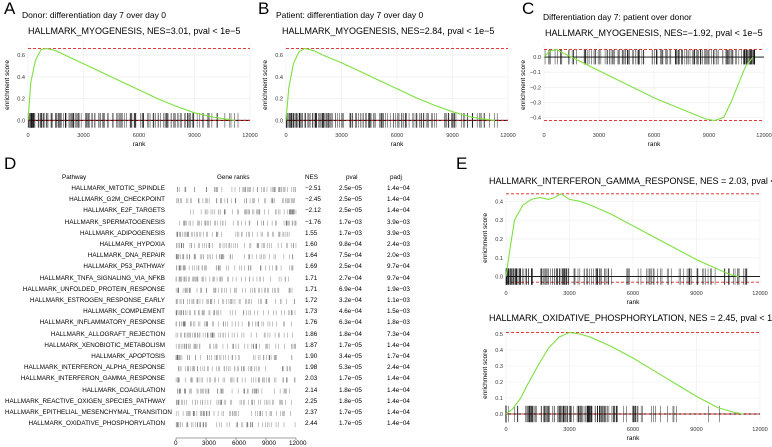 The width and height of the screenshot is (772, 447). Describe the element at coordinates (313, 211) in the screenshot. I see `row-nes: −2.12` at that location.